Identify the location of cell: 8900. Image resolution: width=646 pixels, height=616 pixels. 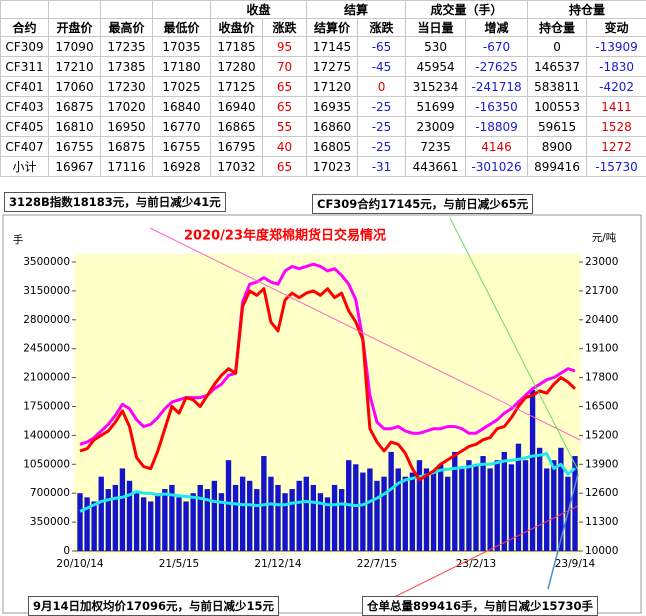
(557, 146).